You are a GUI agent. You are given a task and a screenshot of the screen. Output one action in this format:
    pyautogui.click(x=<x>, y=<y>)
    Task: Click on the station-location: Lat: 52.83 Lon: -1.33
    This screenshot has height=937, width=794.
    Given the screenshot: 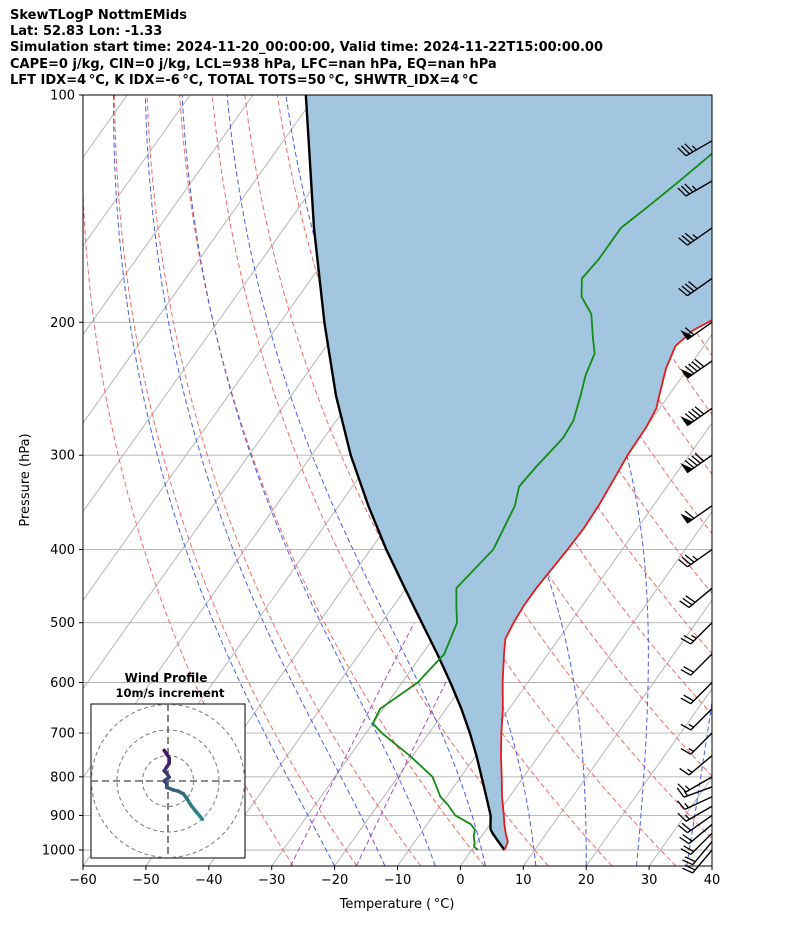 What is the action you would take?
    pyautogui.click(x=86, y=32)
    